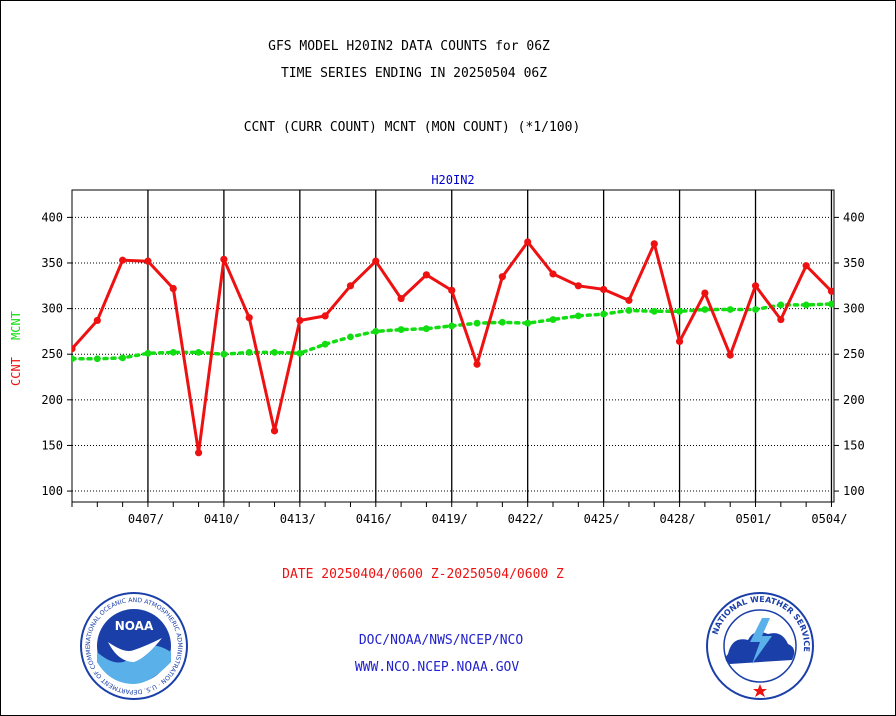 This screenshot has width=896, height=716. I want to click on y-tick-label-left: 150, so click(52, 445).